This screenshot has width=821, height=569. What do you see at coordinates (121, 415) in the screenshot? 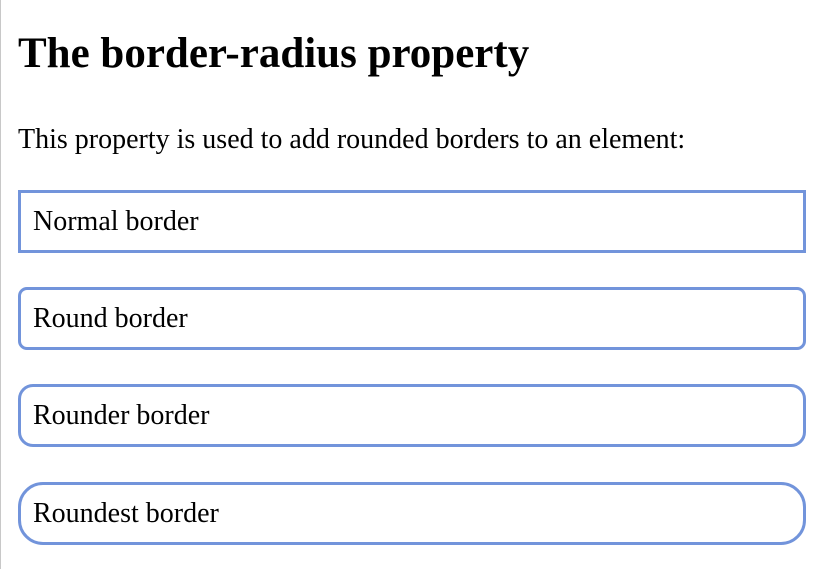
I see `rounder-border-label: Rounder border` at bounding box center [121, 415].